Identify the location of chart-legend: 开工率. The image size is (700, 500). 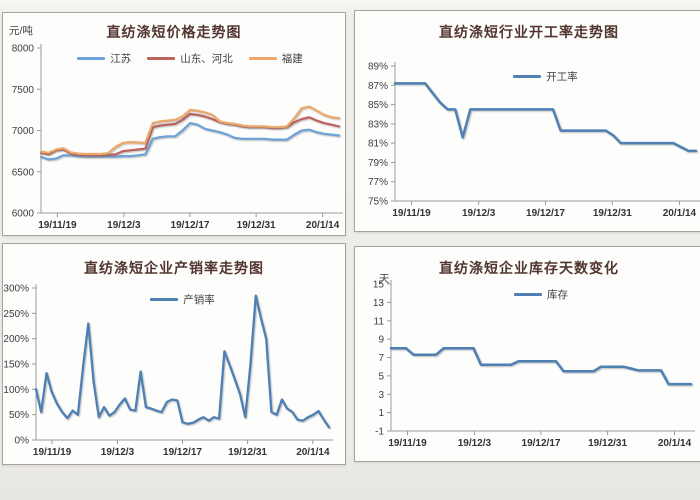
(545, 76).